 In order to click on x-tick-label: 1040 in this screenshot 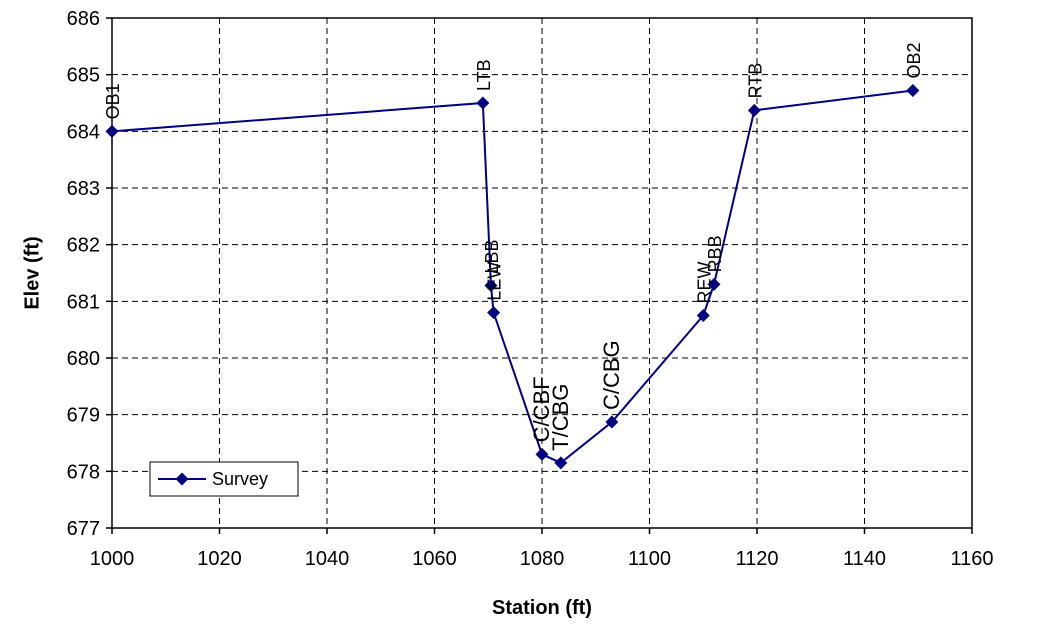, I will do `click(327, 559)`.